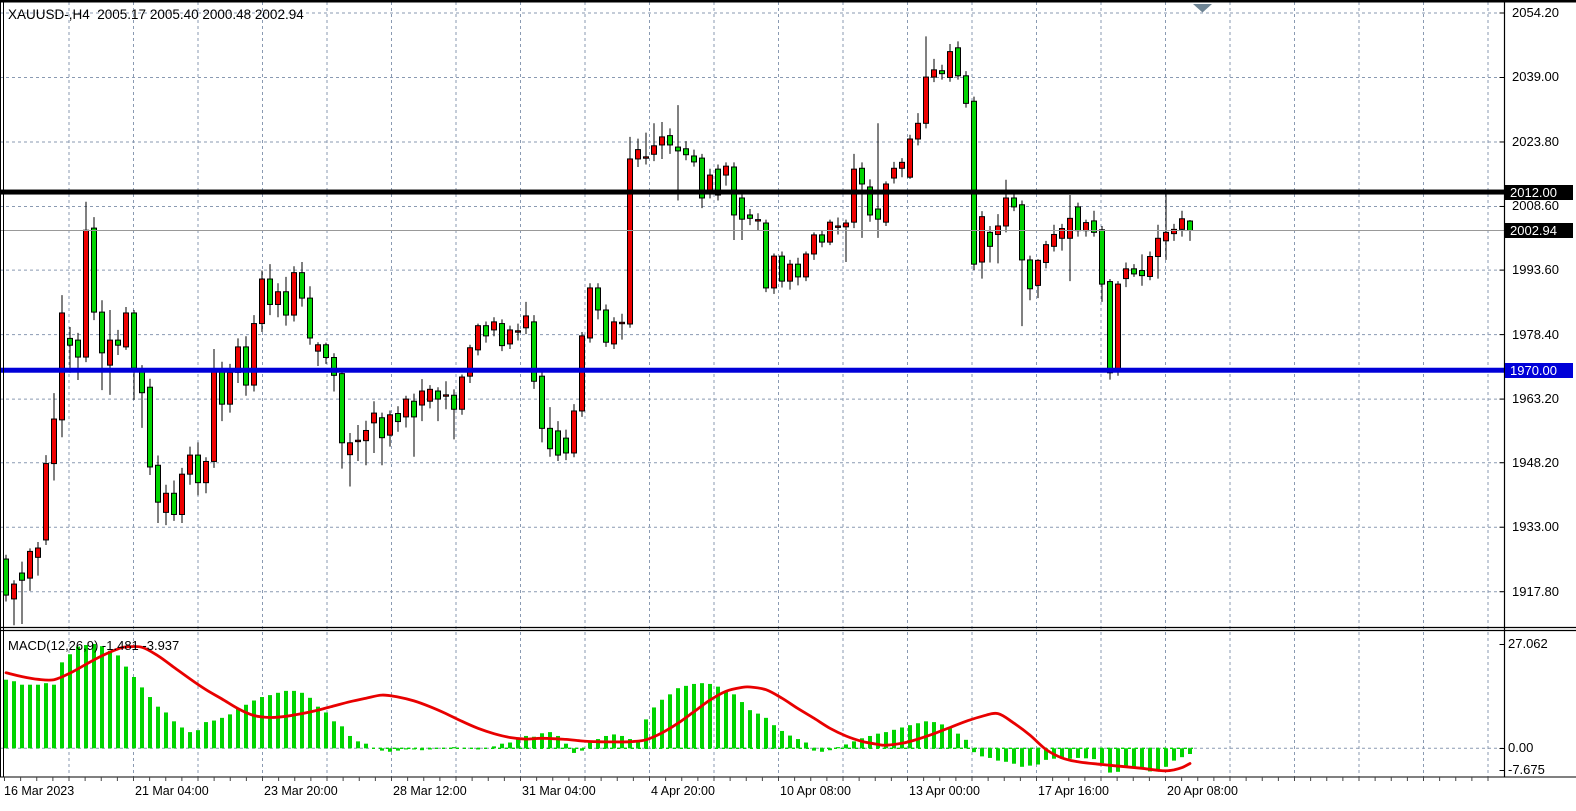 The image size is (1576, 811). What do you see at coordinates (752, 192) in the screenshot?
I see `hline-resistance-2012` at bounding box center [752, 192].